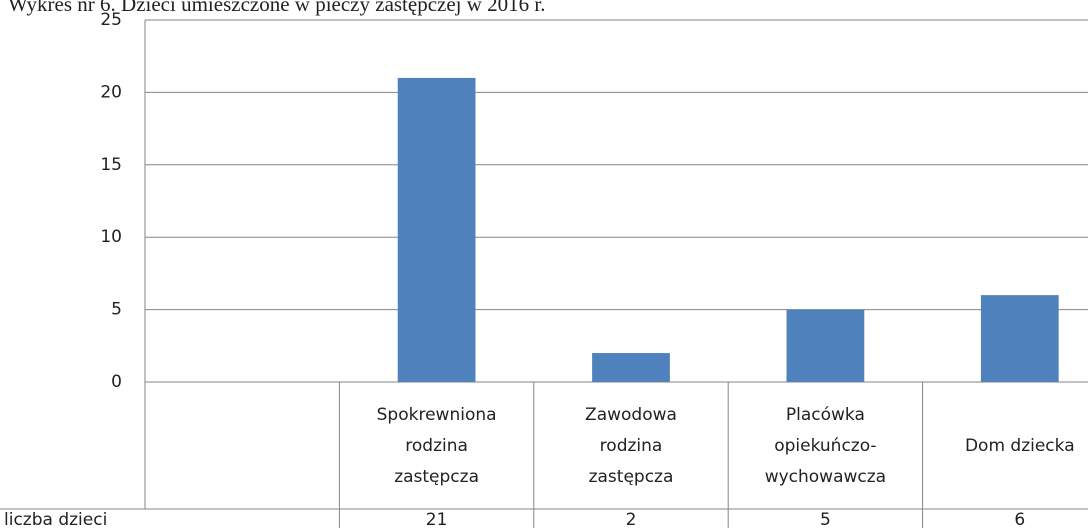 The image size is (1088, 528). What do you see at coordinates (111, 20) in the screenshot?
I see `y-tick-label: 25` at bounding box center [111, 20].